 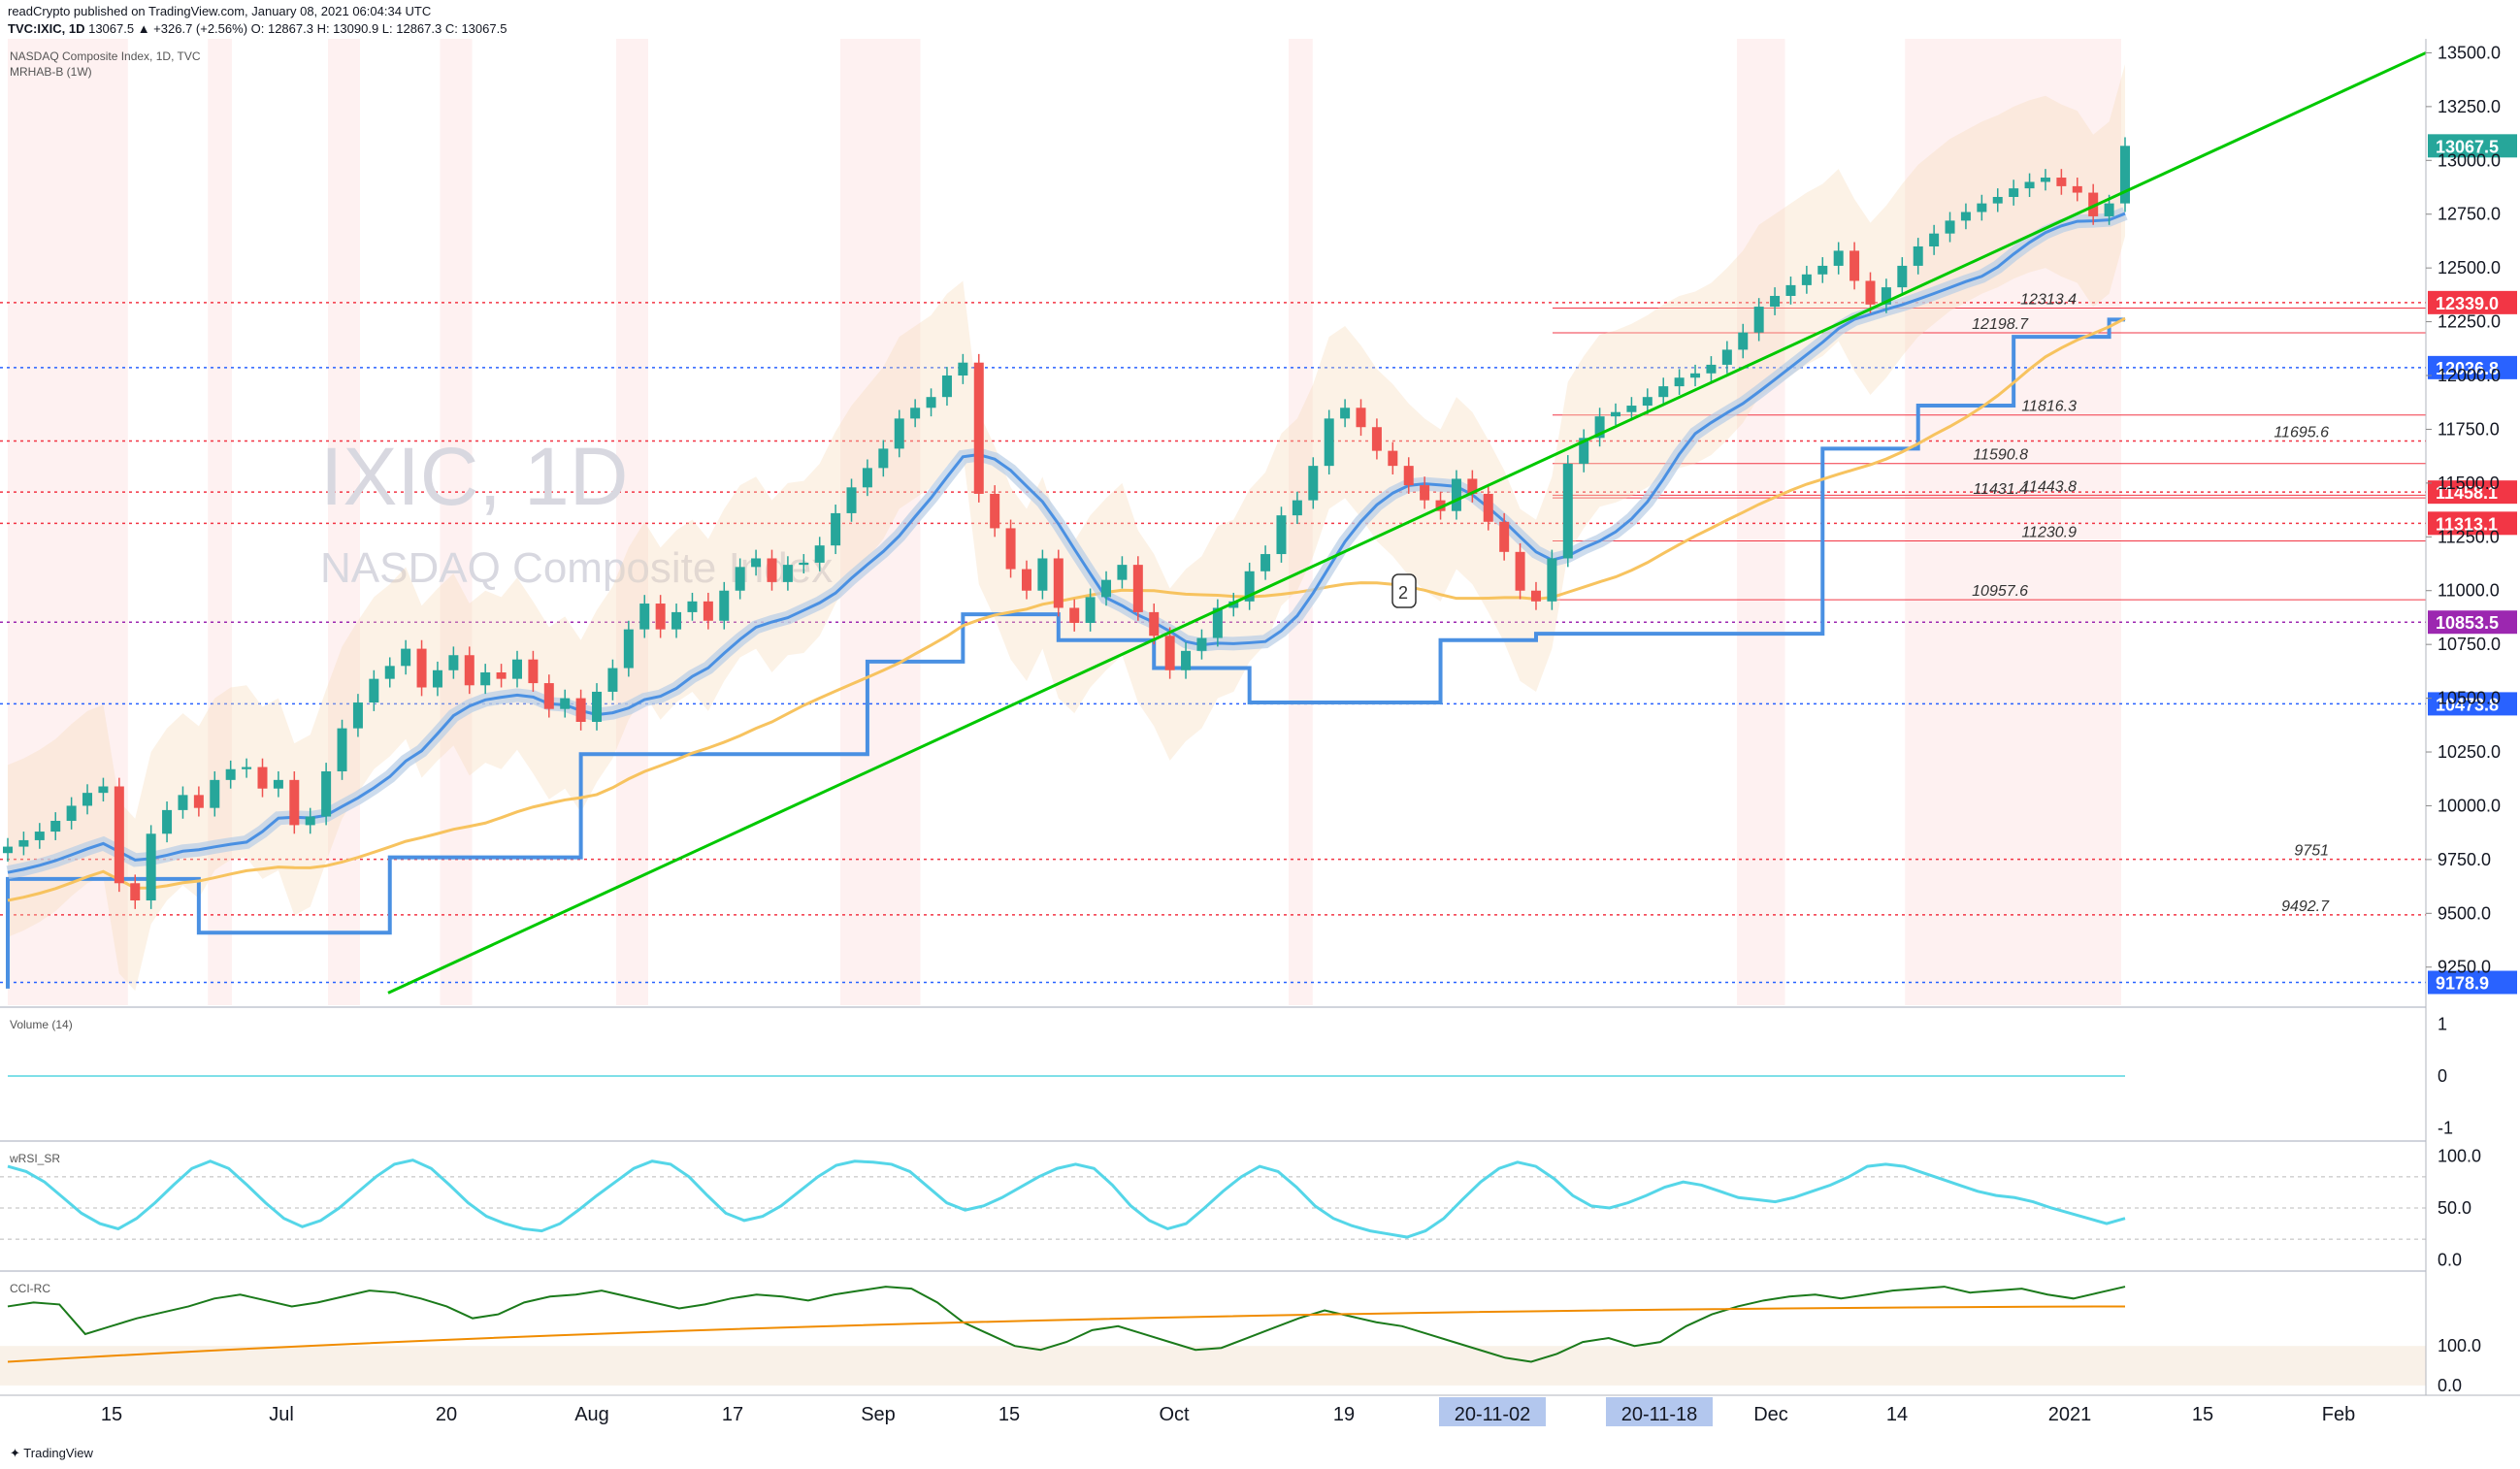 I want to click on x-tick-label: 20, so click(x=446, y=1415).